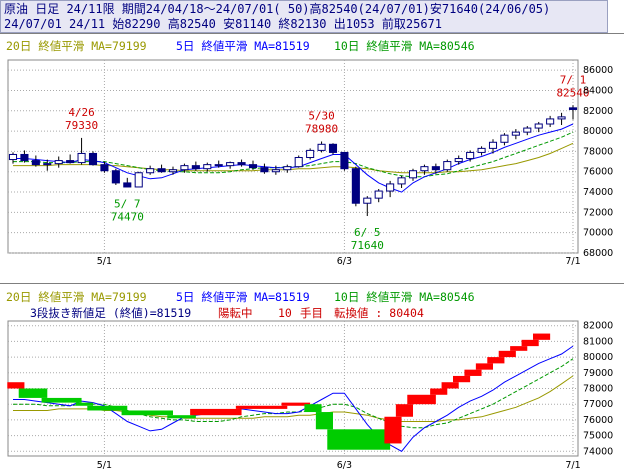 The width and height of the screenshot is (624, 476). Describe the element at coordinates (110, 313) in the screenshot. I see `three-line-break-label: 3段抜き新値足 (終値)=81519` at that location.